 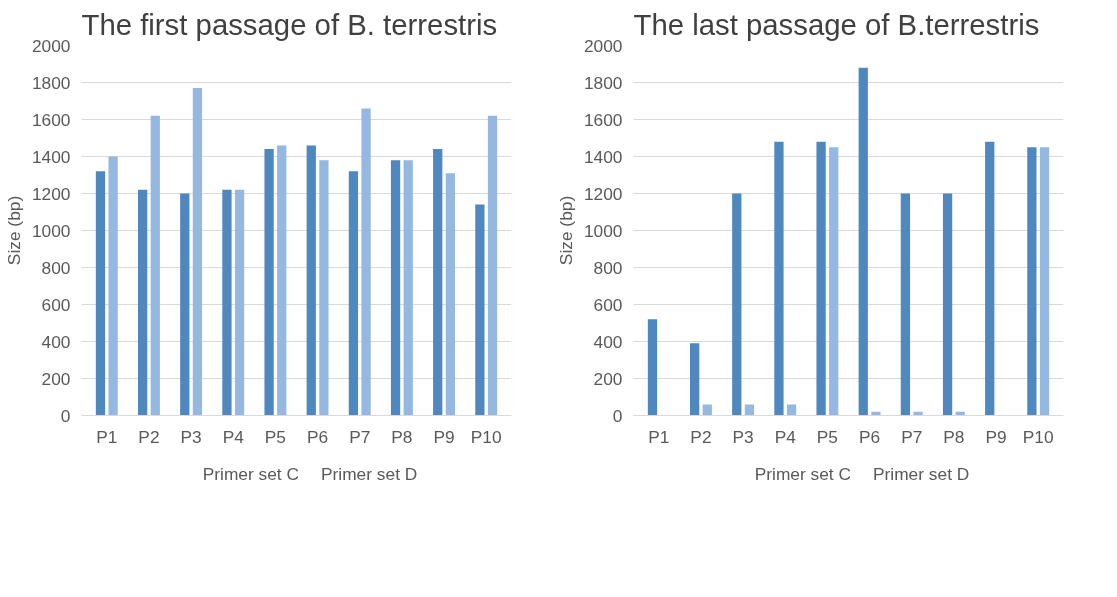 What do you see at coordinates (836, 24) in the screenshot?
I see `chart-title: The last passage of B.terrestris` at bounding box center [836, 24].